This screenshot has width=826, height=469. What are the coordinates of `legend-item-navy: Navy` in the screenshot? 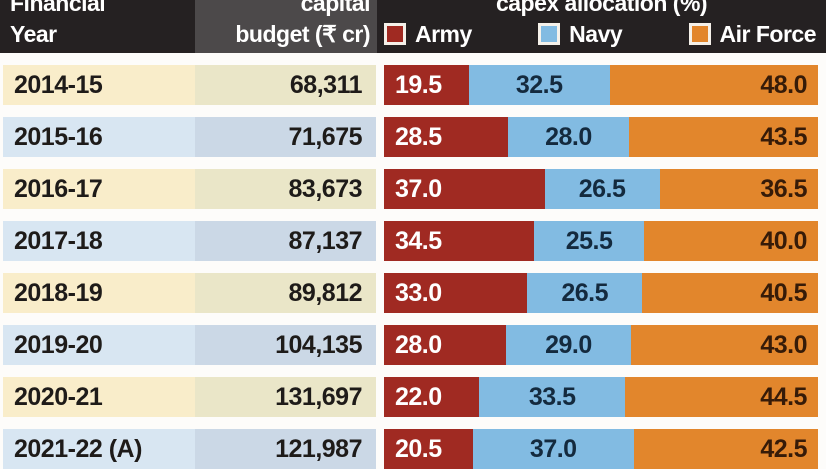 It's located at (580, 34).